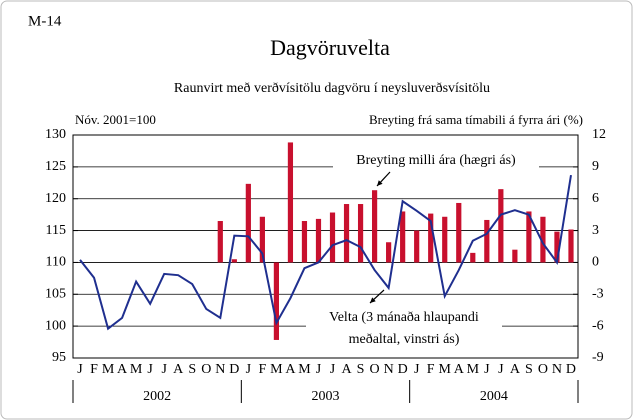 The width and height of the screenshot is (633, 420). Describe the element at coordinates (598, 357) in the screenshot. I see `y2-tick-label: -9` at that location.